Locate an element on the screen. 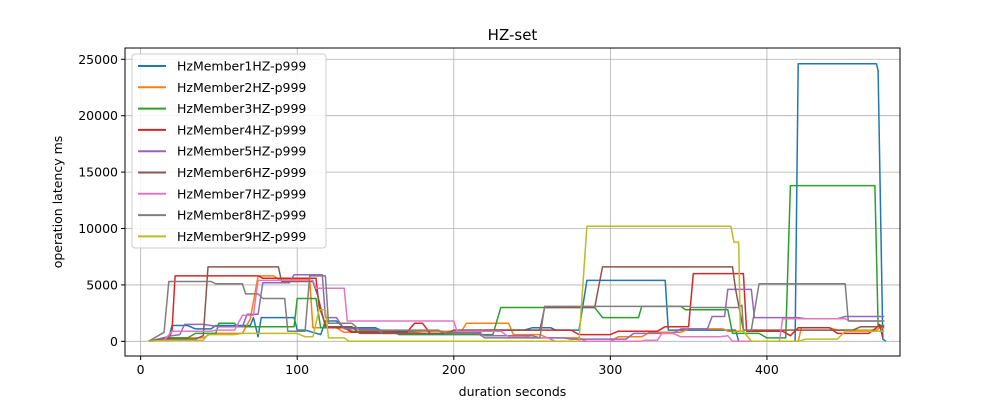 Image resolution: width=1000 pixels, height=400 pixels. legend-label: HzMember7HZ-p999 is located at coordinates (241, 193).